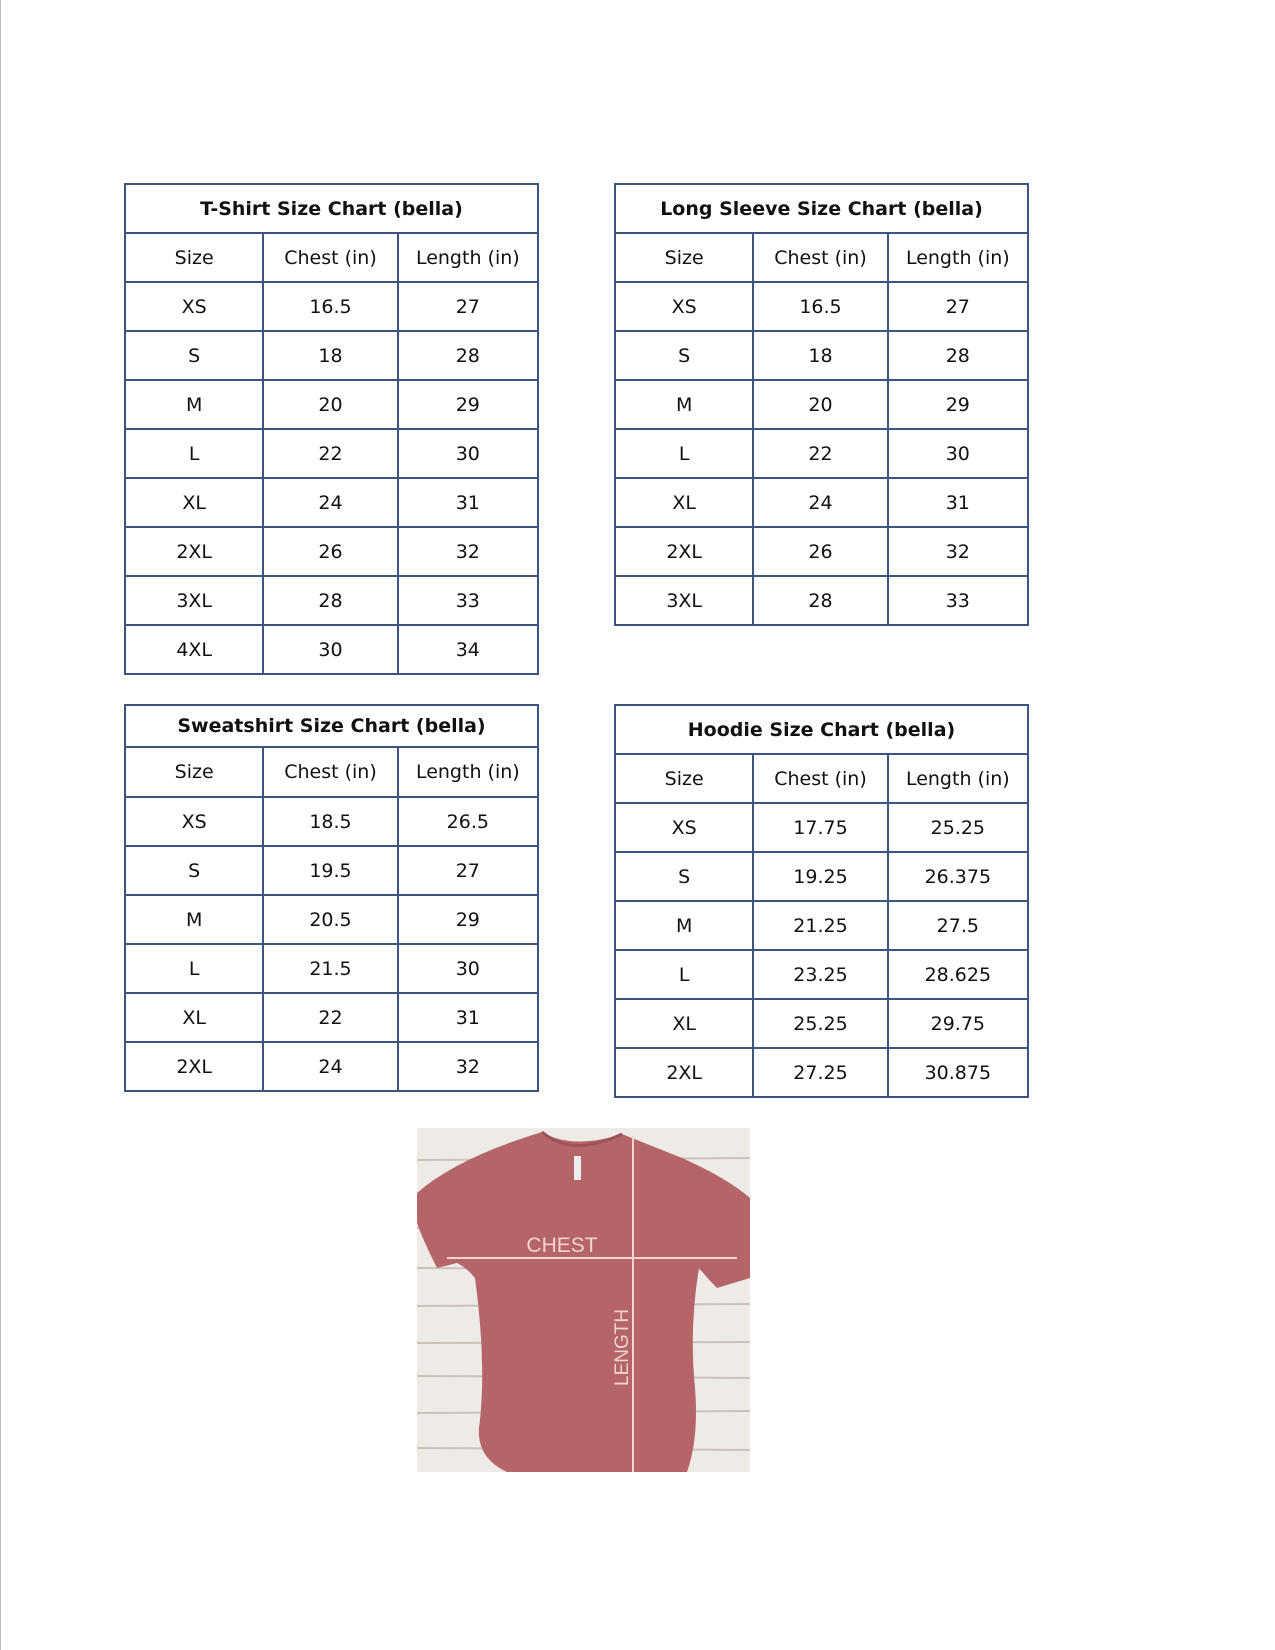  What do you see at coordinates (583, 1300) in the screenshot?
I see `tshirt-measurement-image: CHEST LENGTH` at bounding box center [583, 1300].